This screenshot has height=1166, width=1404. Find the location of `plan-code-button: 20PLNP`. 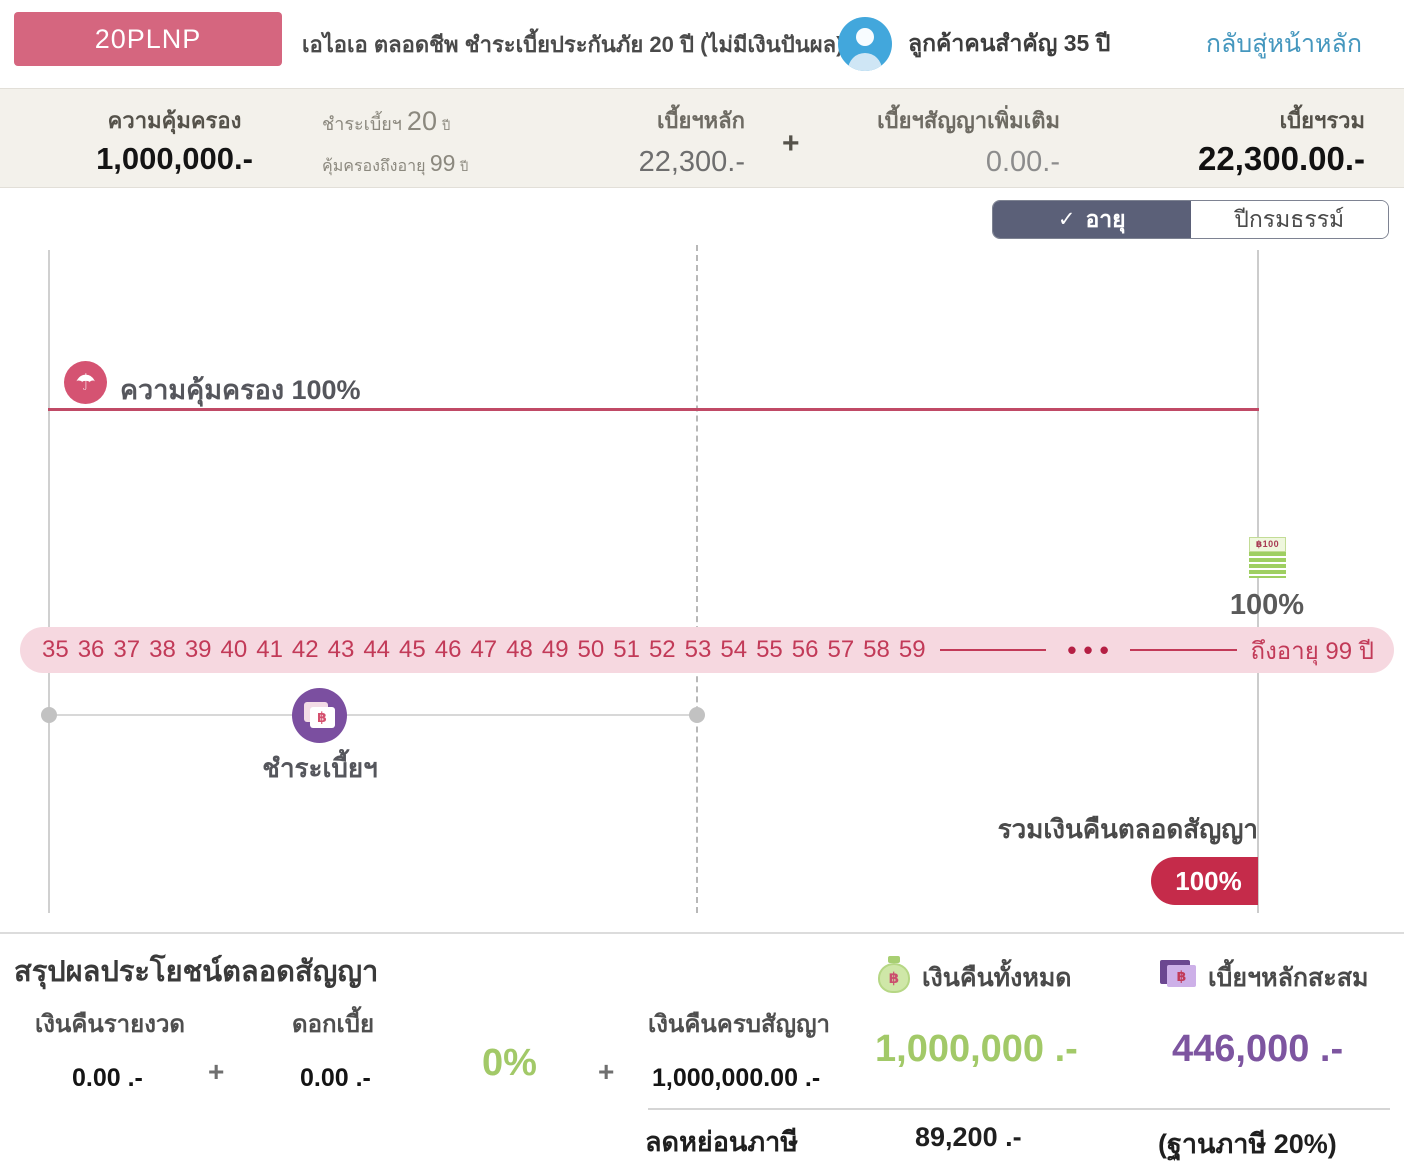

plan-code-button: 20PLNP is located at coordinates (148, 39).